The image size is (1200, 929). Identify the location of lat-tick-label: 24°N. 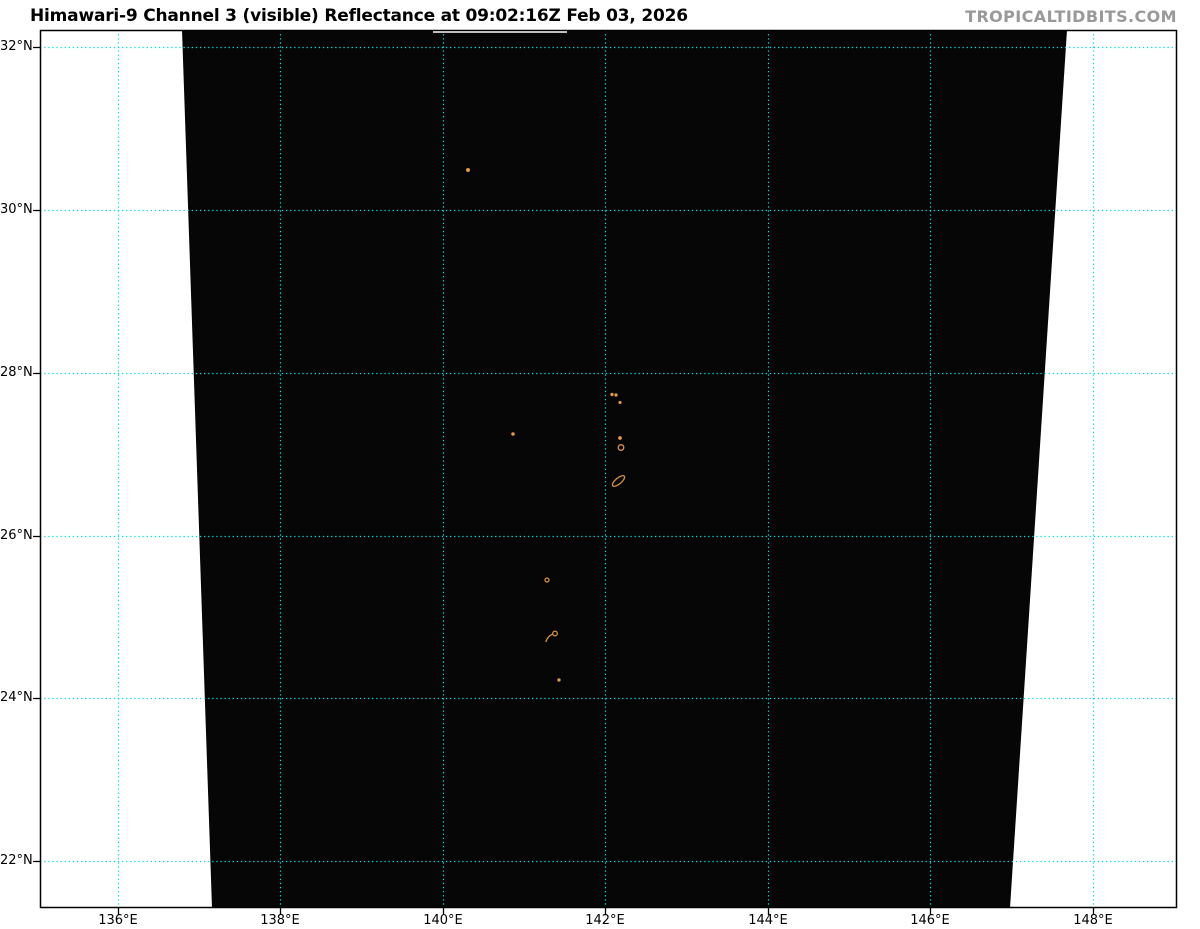
(16, 697).